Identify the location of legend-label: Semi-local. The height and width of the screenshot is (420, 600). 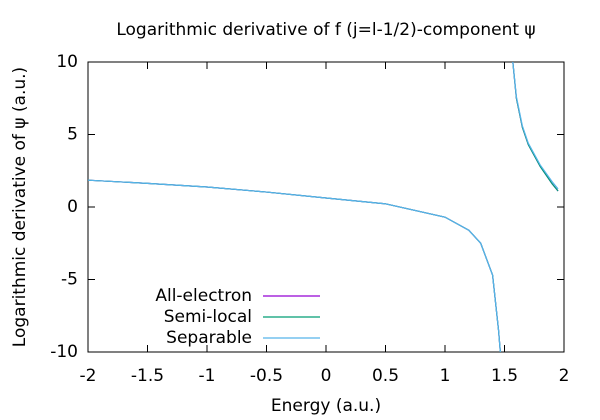
(208, 317).